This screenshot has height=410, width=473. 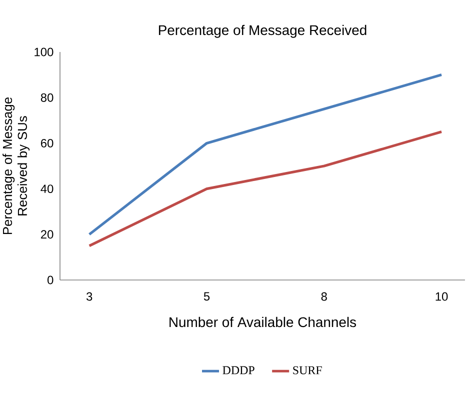 I want to click on x-tick-label: 10, so click(x=442, y=296).